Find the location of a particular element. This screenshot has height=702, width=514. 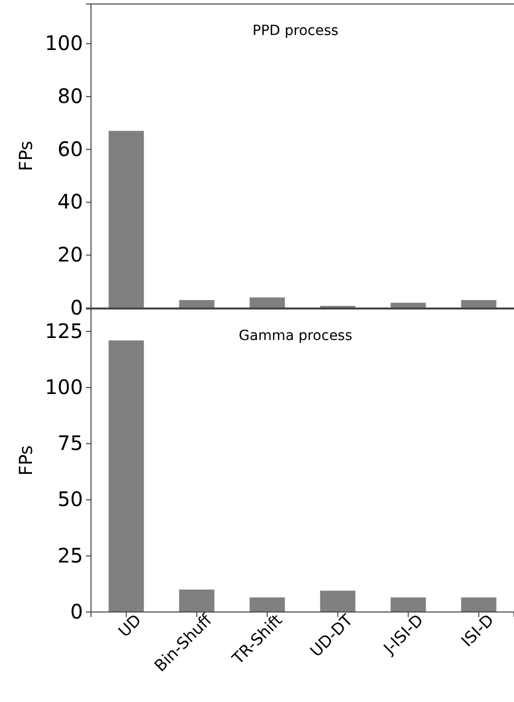

y-tick-label: 25 is located at coordinates (70, 555).